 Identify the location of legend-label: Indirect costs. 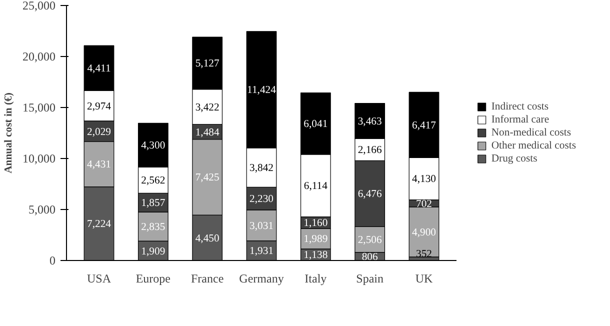
(519, 106).